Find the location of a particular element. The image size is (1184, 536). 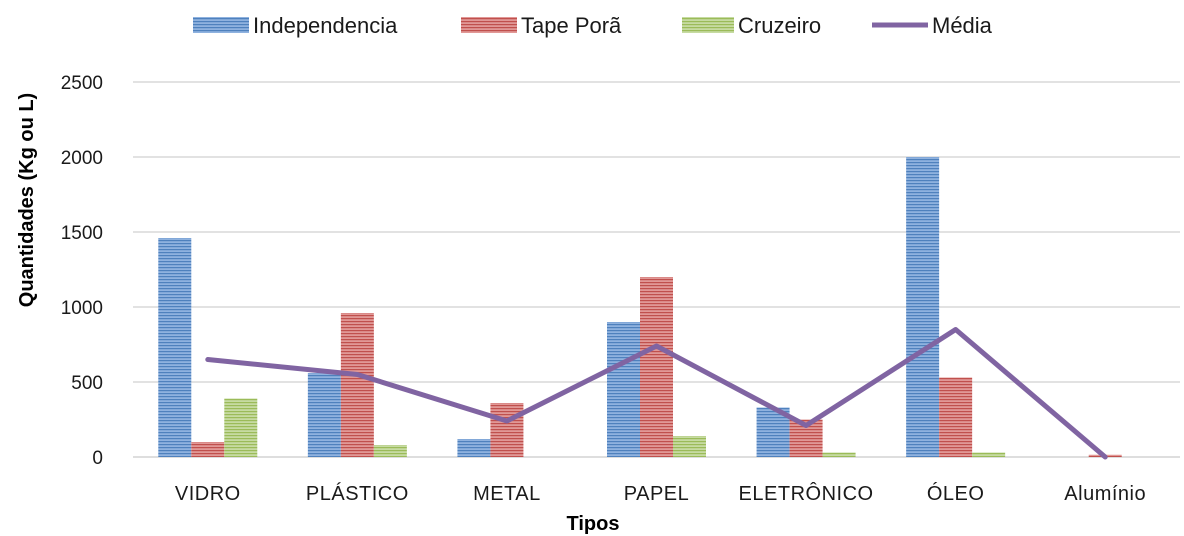

legend-label: Média is located at coordinates (962, 25).